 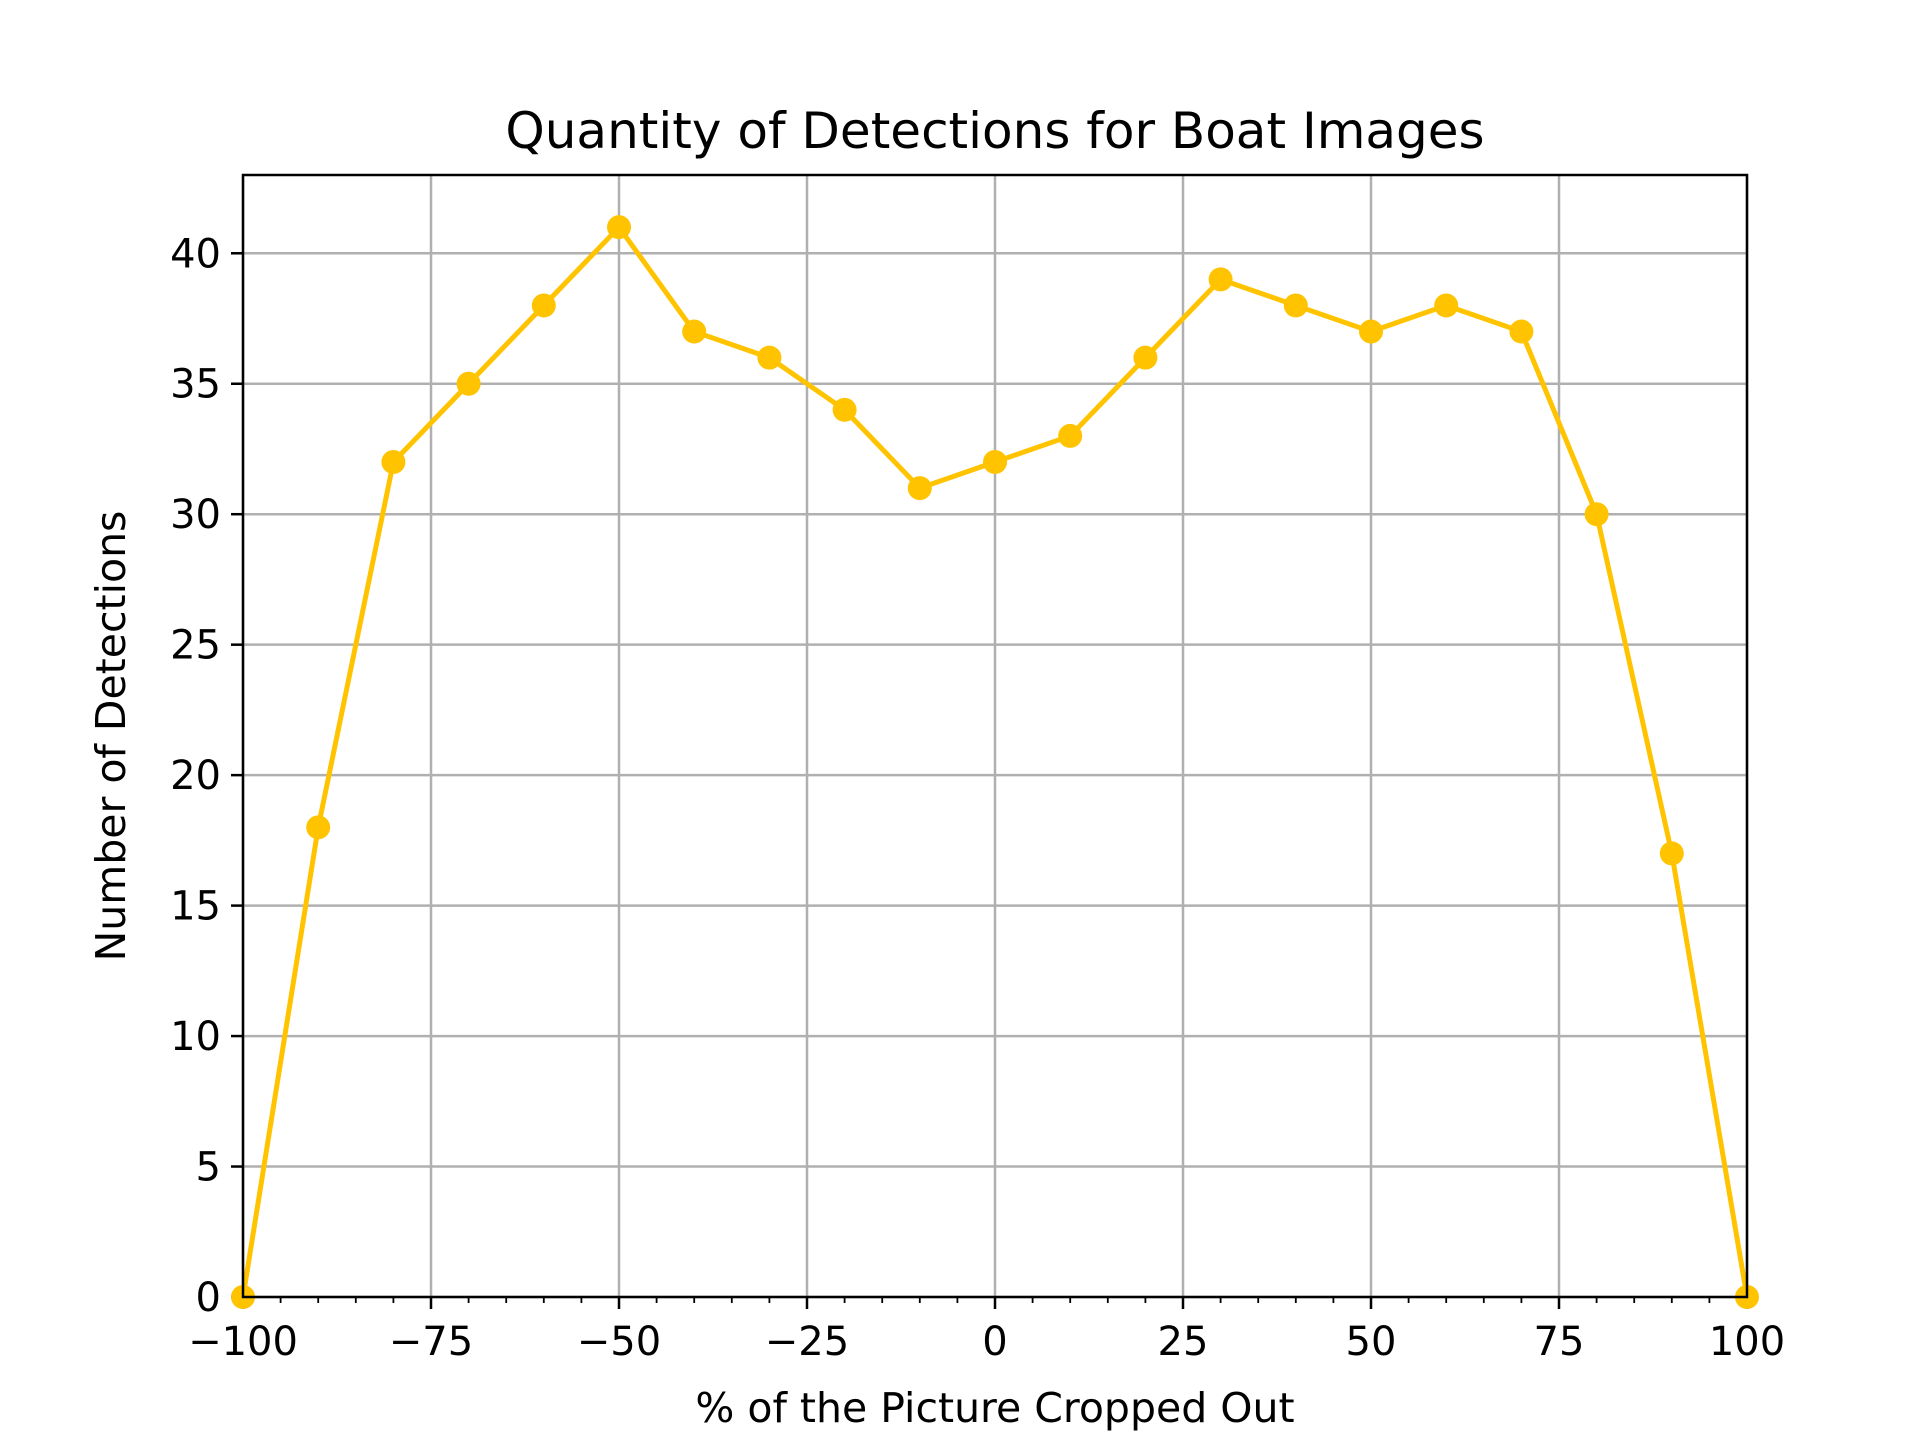 I want to click on x-tick-label: −100, so click(x=243, y=1342).